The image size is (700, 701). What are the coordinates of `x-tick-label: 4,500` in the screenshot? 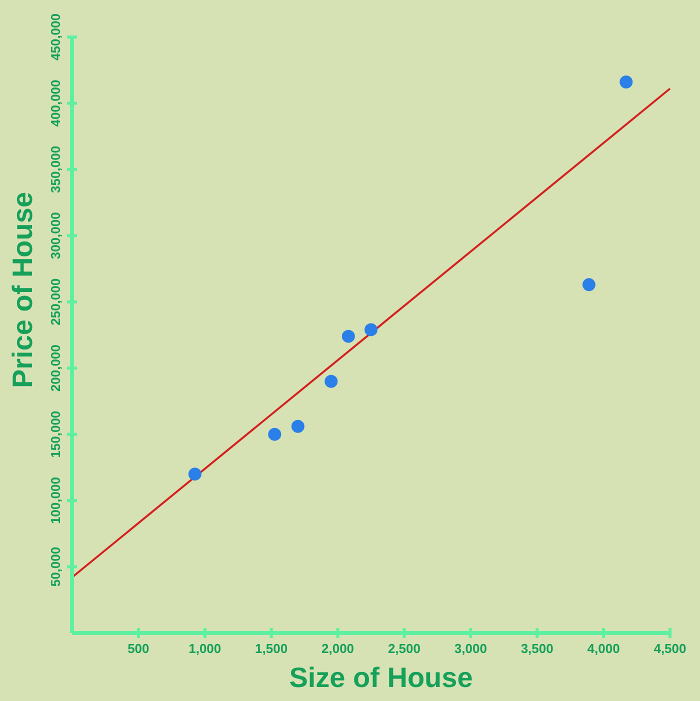 It's located at (670, 648).